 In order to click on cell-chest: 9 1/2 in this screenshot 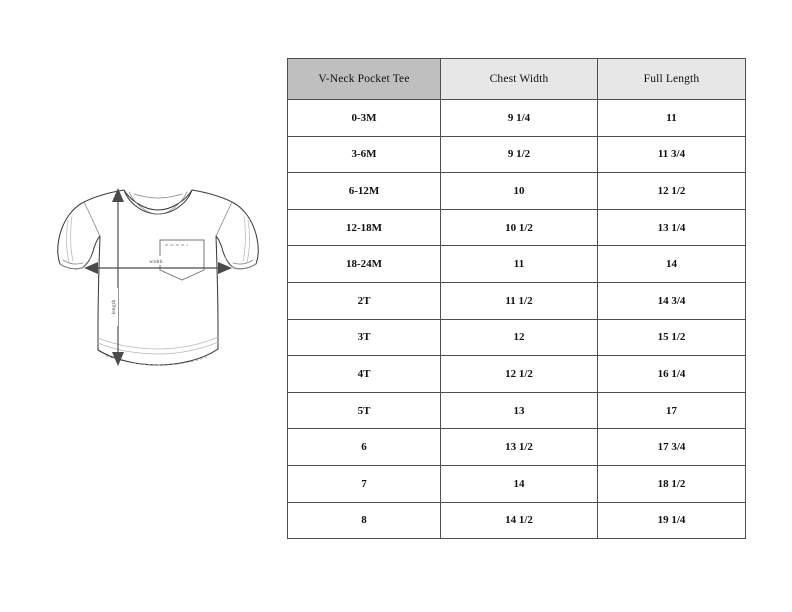, I will do `click(519, 154)`.